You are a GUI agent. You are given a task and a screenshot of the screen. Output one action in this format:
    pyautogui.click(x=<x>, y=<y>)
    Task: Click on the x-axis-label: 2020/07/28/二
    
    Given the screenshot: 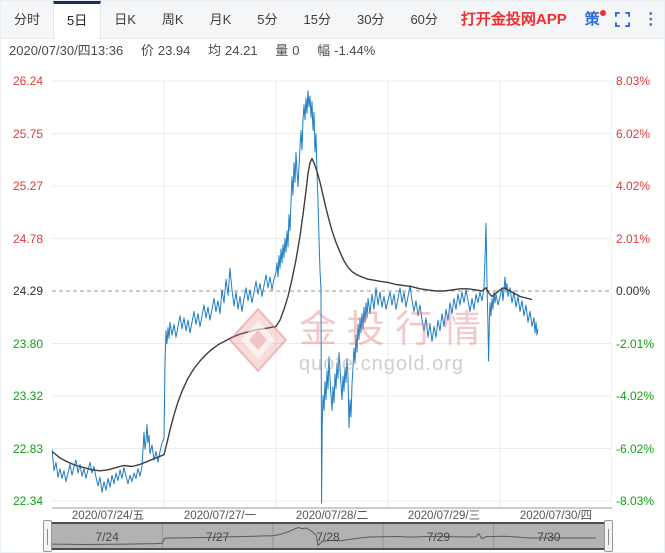 What is the action you would take?
    pyautogui.click(x=332, y=516)
    